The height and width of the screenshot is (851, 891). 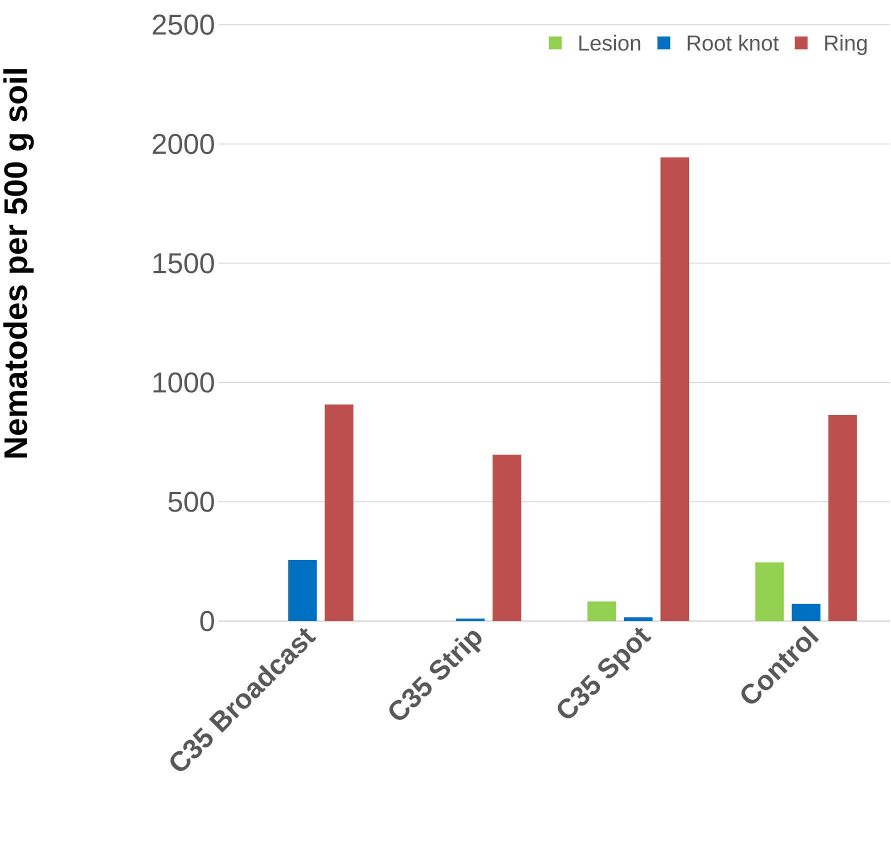 I want to click on y-axis-title: Nematodes per 500 g soil, so click(x=18, y=263).